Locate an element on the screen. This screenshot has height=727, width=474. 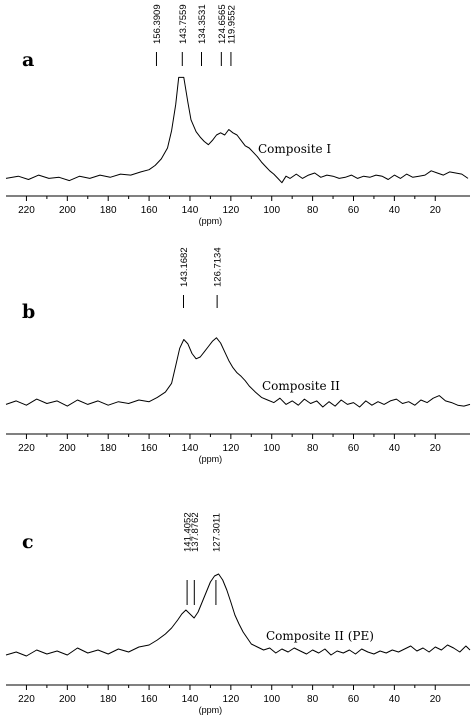
peak-label: 119.9552 is located at coordinates (231, 24).